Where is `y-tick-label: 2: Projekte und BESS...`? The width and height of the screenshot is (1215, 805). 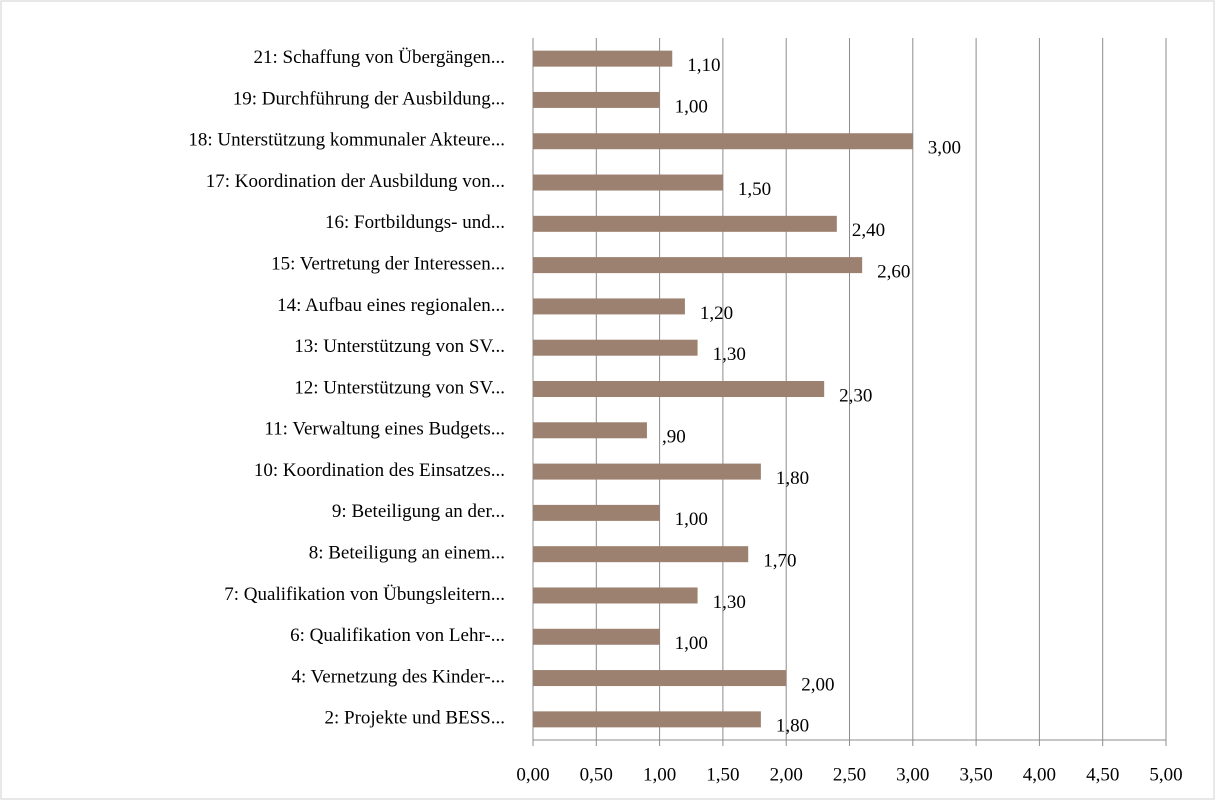
y-tick-label: 2: Projekte und BESS... is located at coordinates (414, 718).